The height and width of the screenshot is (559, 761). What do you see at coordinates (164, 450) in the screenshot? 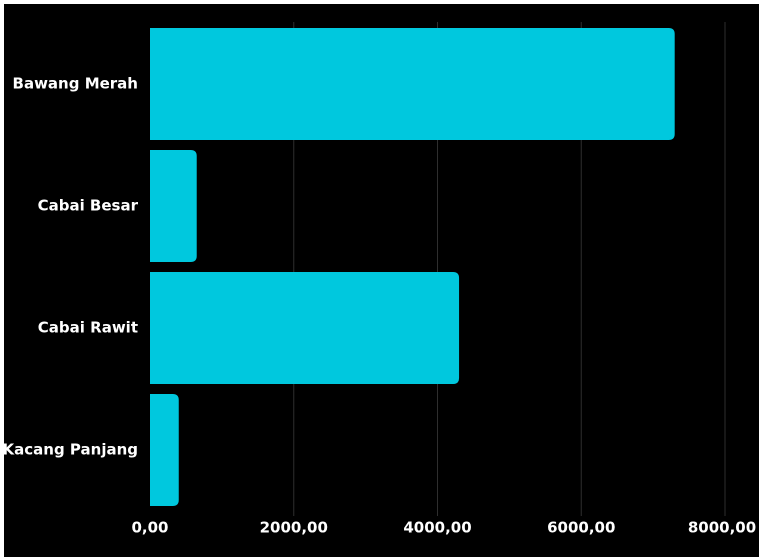
I see `bar-kacang-panjang` at bounding box center [164, 450].